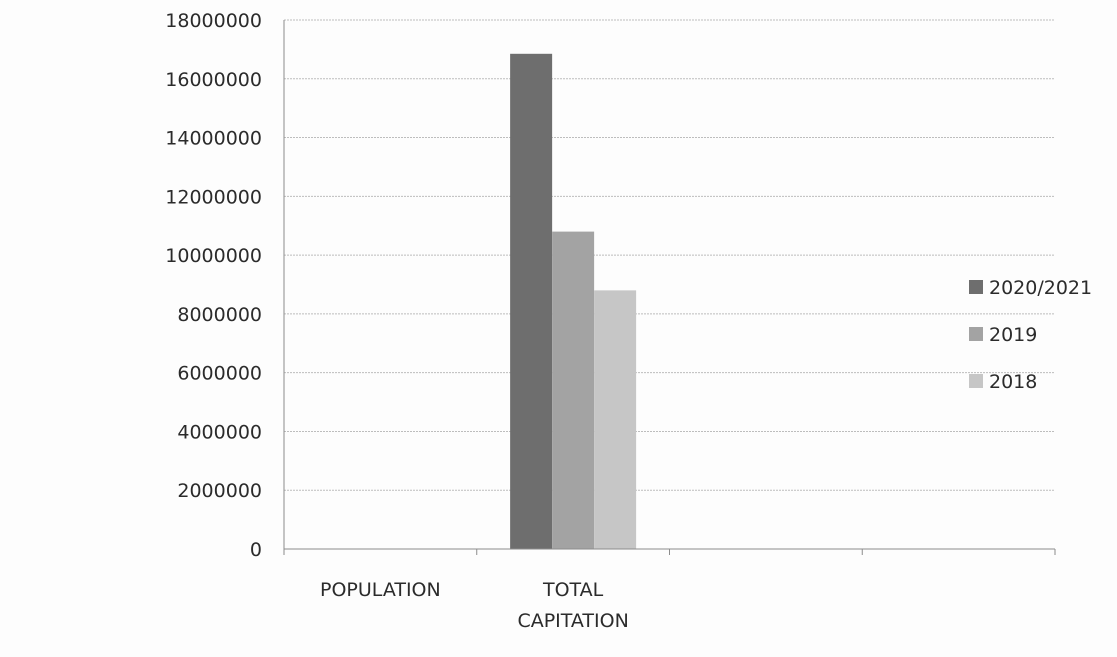 The height and width of the screenshot is (657, 1117). Describe the element at coordinates (219, 315) in the screenshot. I see `y-tick-label: 8000000` at that location.